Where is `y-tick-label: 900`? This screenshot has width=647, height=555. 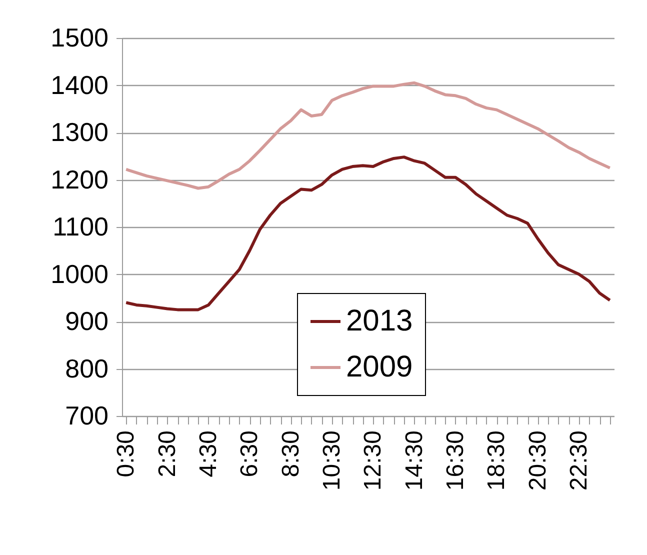 y-tick-label: 900 is located at coordinates (86, 321).